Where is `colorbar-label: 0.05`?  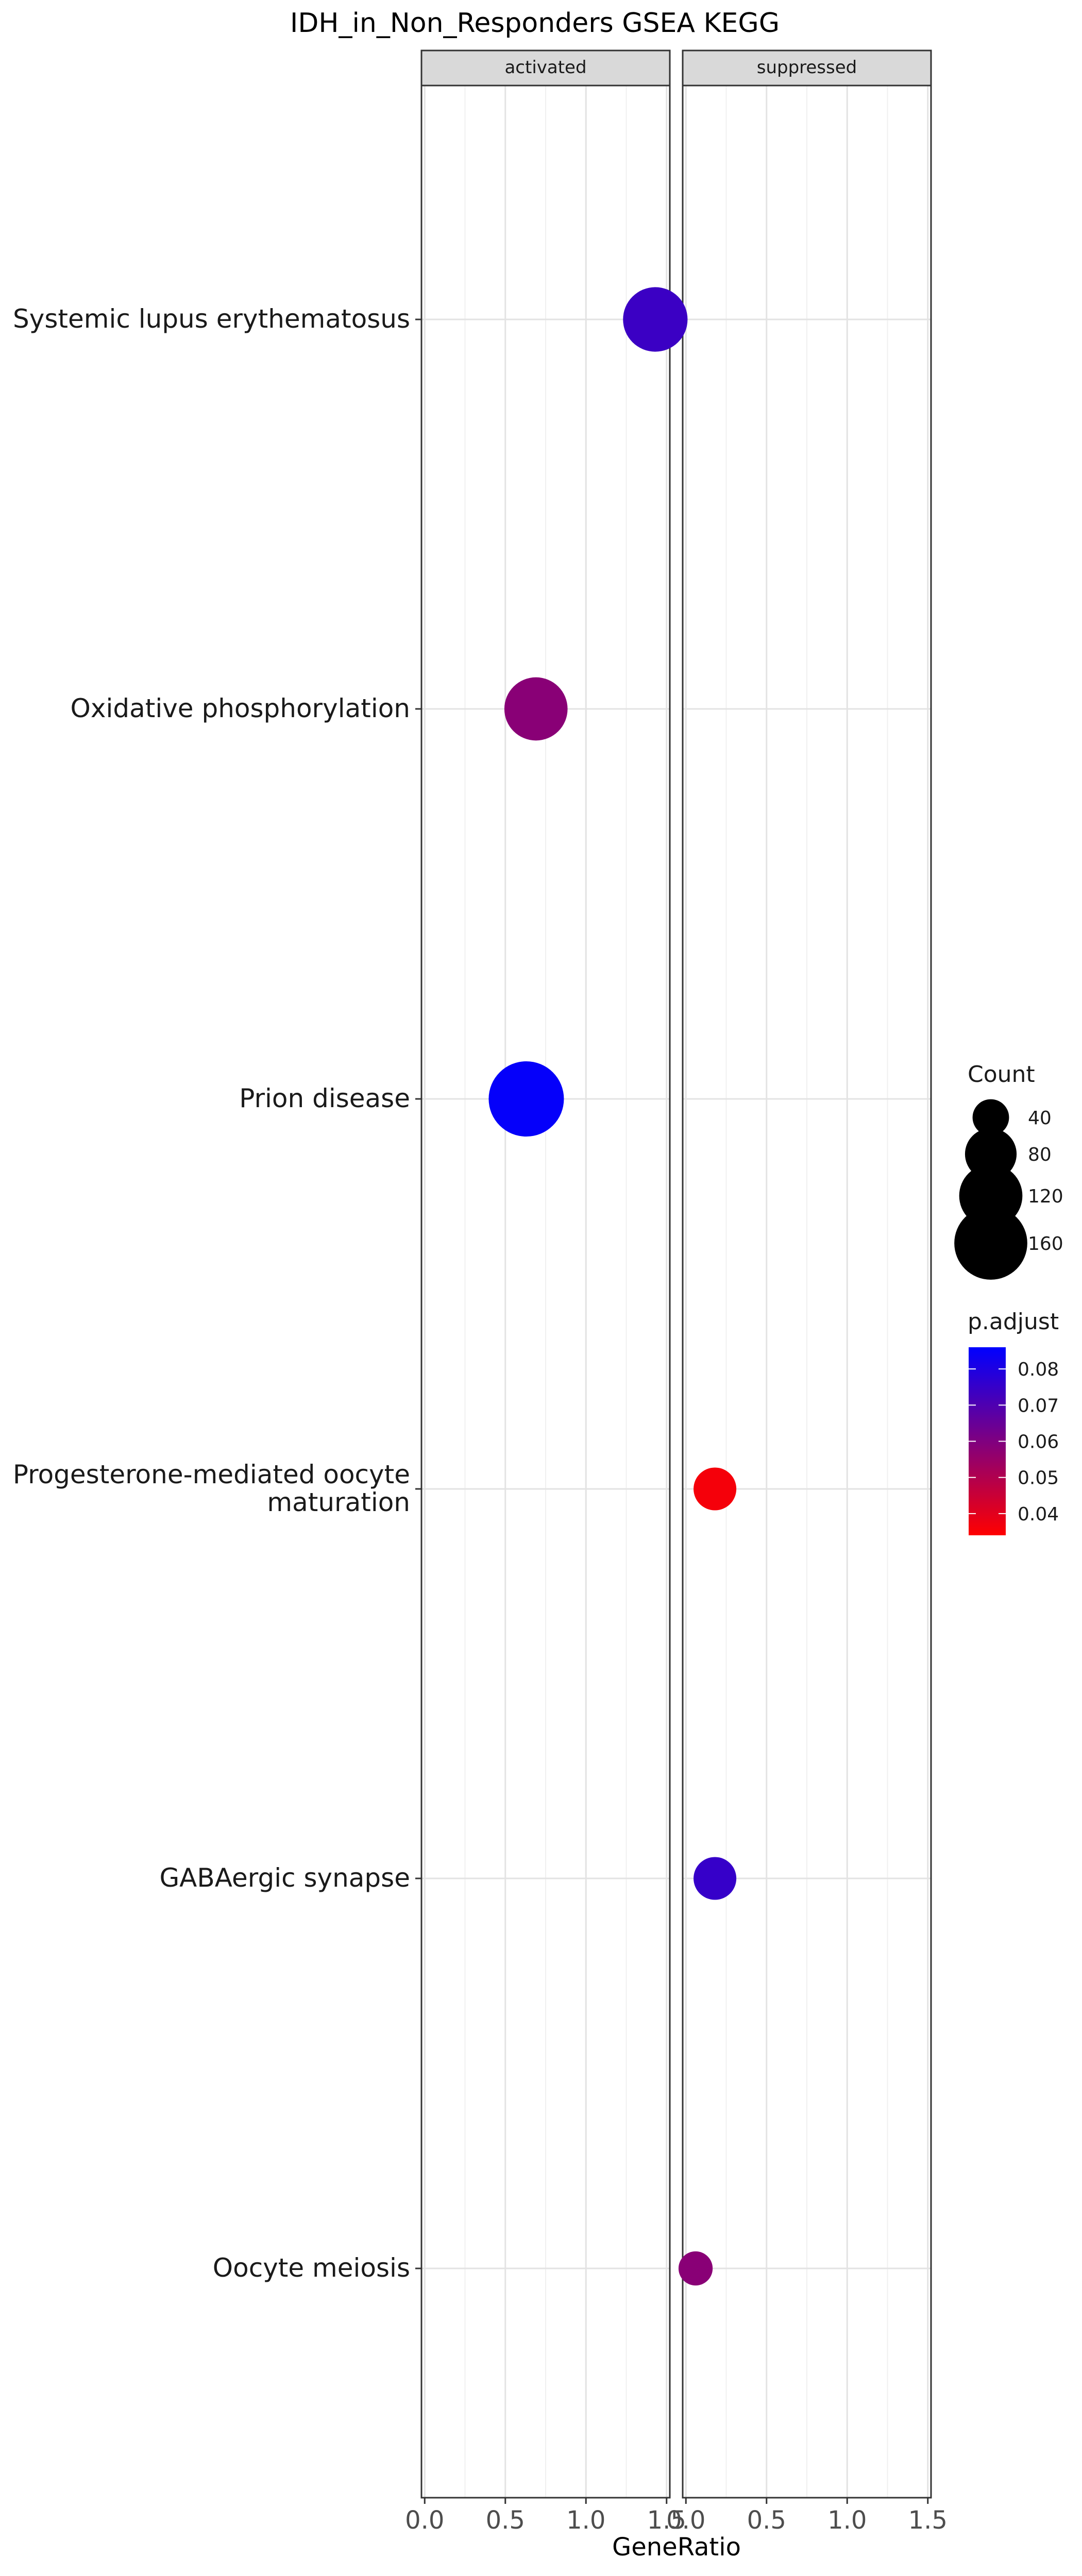
colorbar-label: 0.05 is located at coordinates (1038, 1479).